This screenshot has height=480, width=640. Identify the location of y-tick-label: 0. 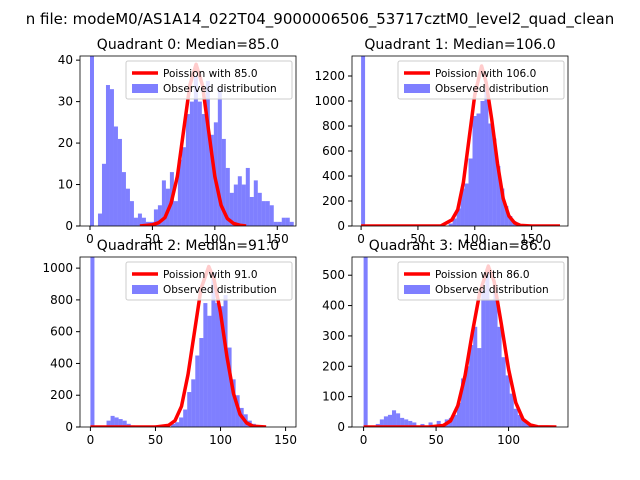
(341, 226).